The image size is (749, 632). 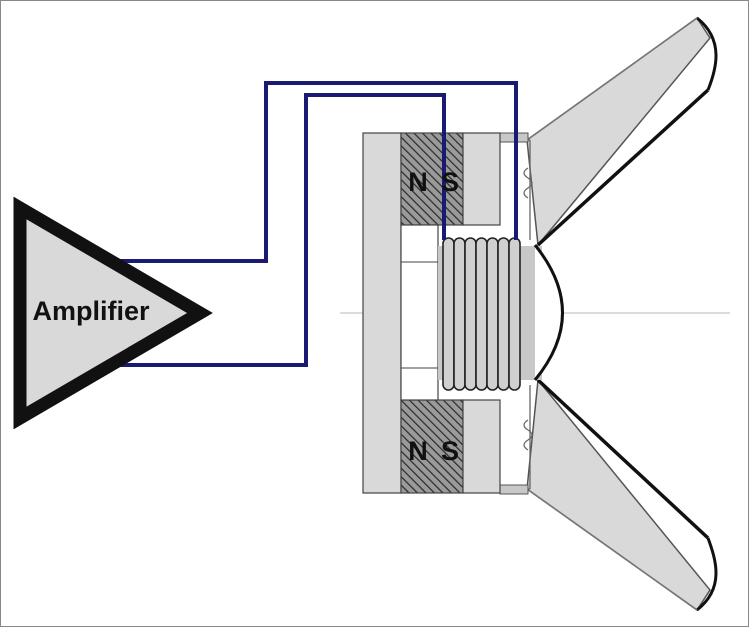 I want to click on top-plate-lower, so click(x=481, y=446).